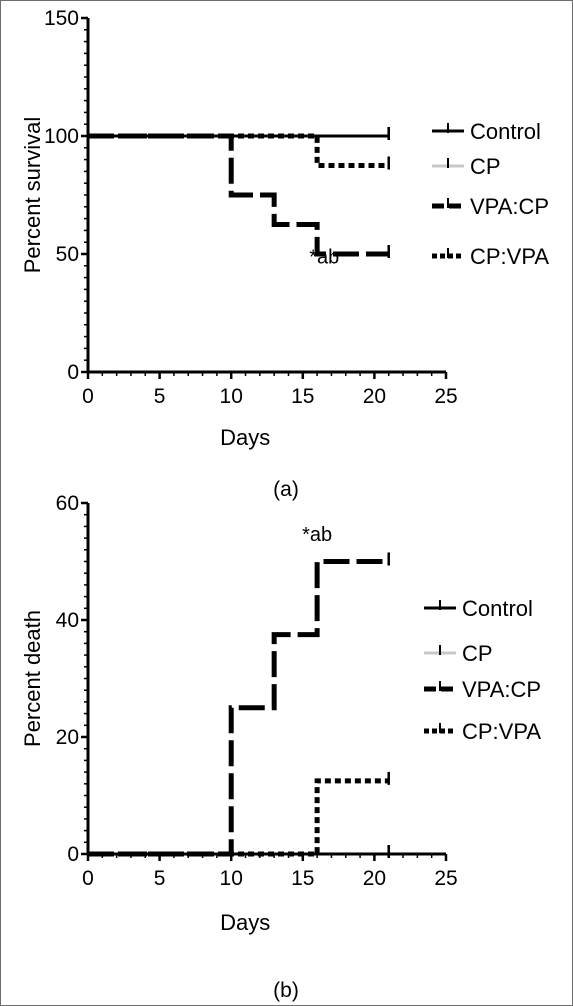 This screenshot has width=573, height=1006. I want to click on y-tick-label: 100, so click(61, 136).